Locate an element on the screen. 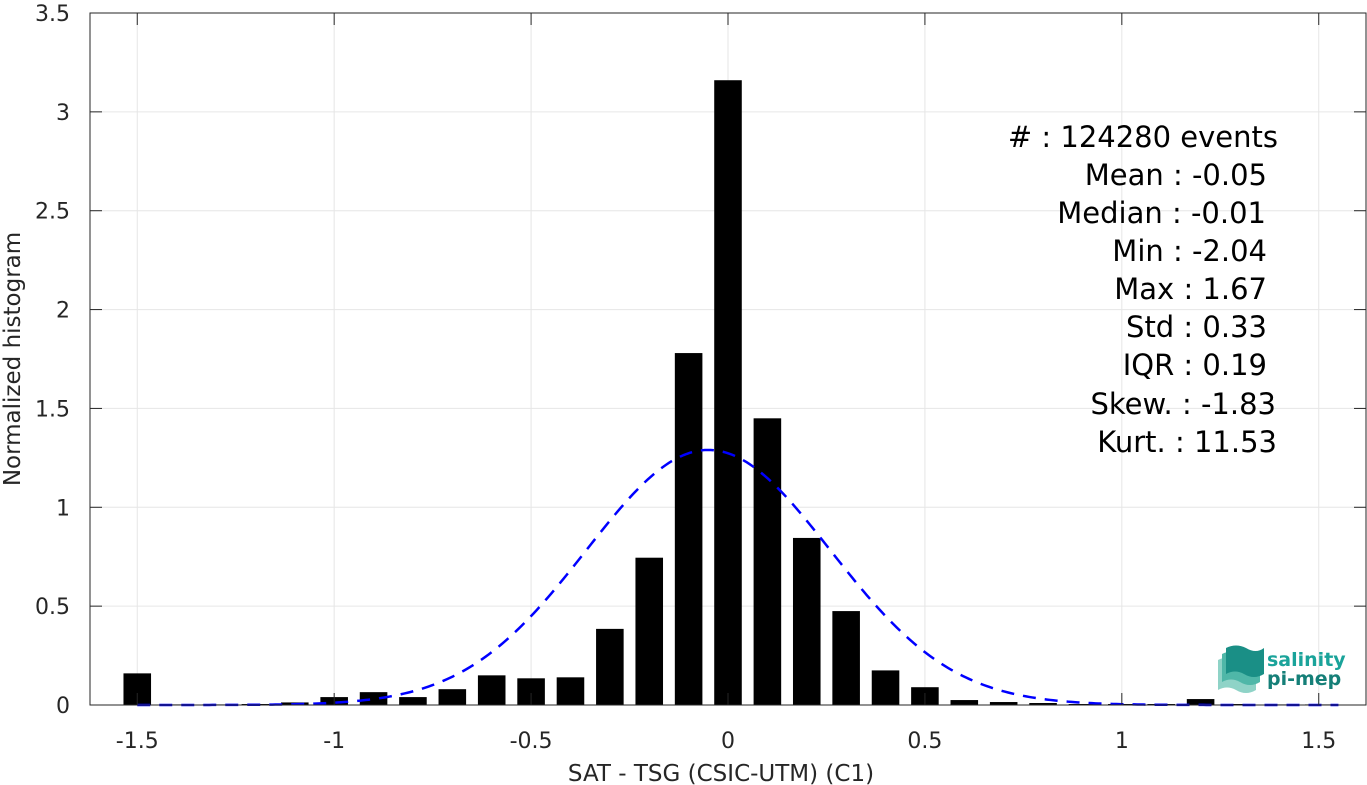 The width and height of the screenshot is (1367, 785). x-tick-label: 0 is located at coordinates (728, 741).